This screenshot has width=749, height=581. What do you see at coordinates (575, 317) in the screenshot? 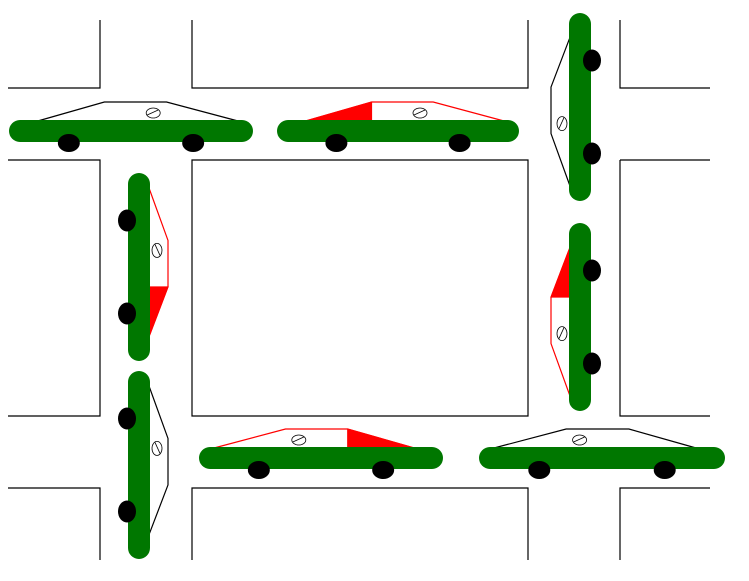
I see `right-middle-car` at bounding box center [575, 317].